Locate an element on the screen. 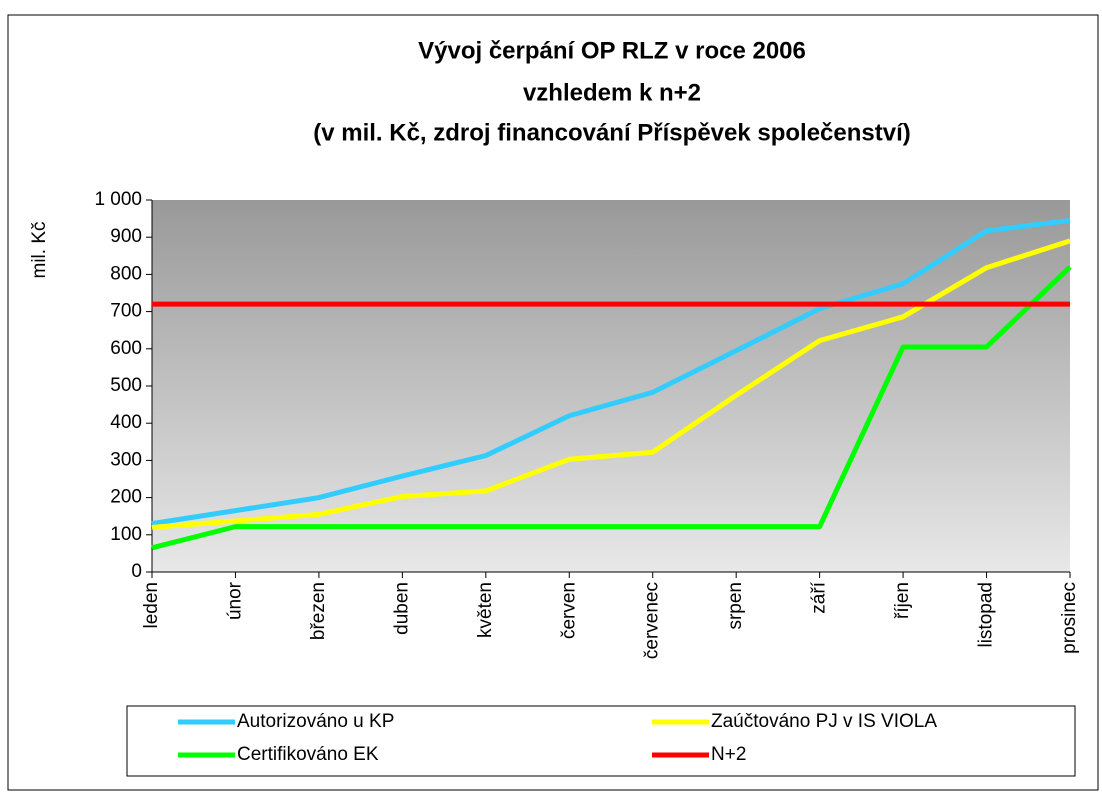 This screenshot has width=1102, height=797. y-tick-label: 300 is located at coordinates (126, 459).